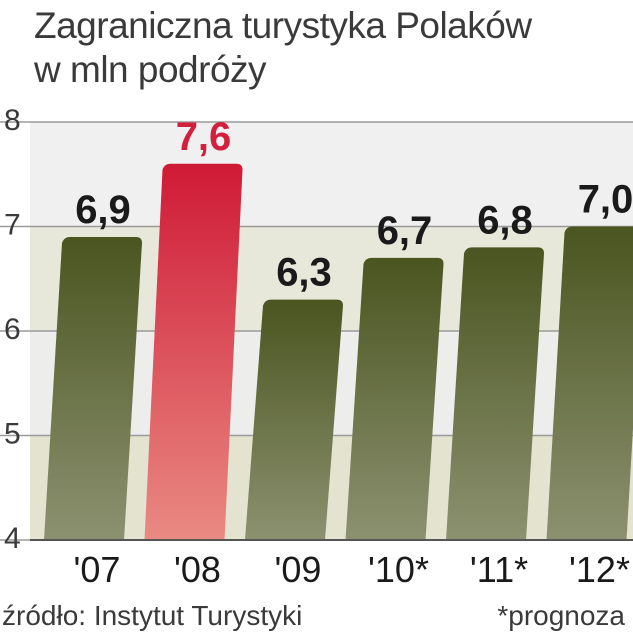 This screenshot has width=633, height=640. What do you see at coordinates (304, 273) in the screenshot?
I see `data-label: 6,3` at bounding box center [304, 273].